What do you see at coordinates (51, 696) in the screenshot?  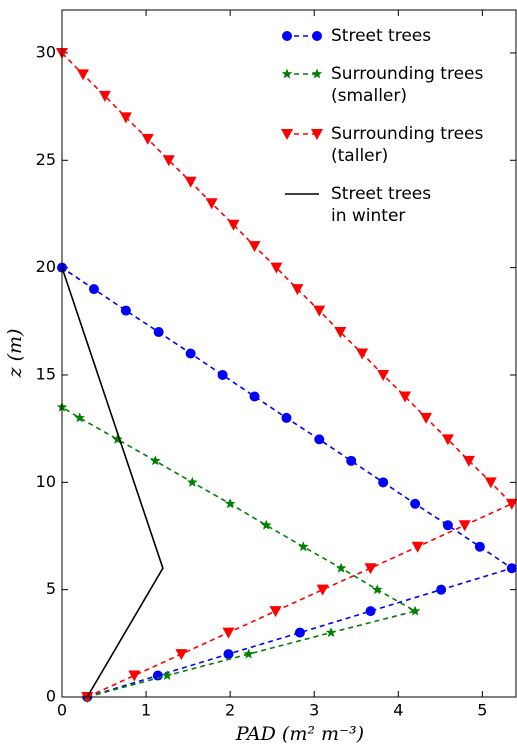 I see `y-tick-label: 0` at bounding box center [51, 696].